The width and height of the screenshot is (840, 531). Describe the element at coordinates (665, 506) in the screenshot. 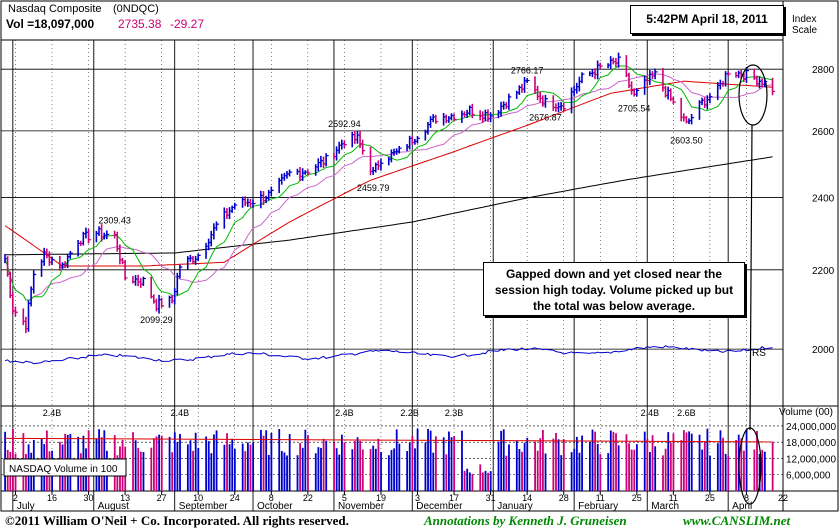

I see `month-label: March` at that location.